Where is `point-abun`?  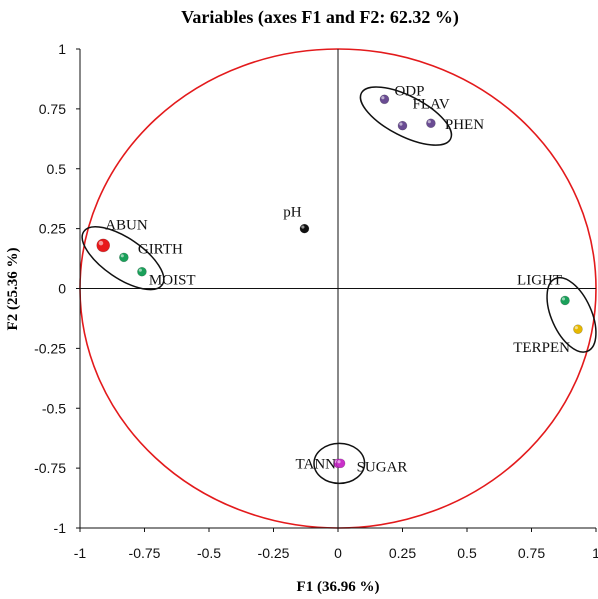 point-abun is located at coordinates (103, 245).